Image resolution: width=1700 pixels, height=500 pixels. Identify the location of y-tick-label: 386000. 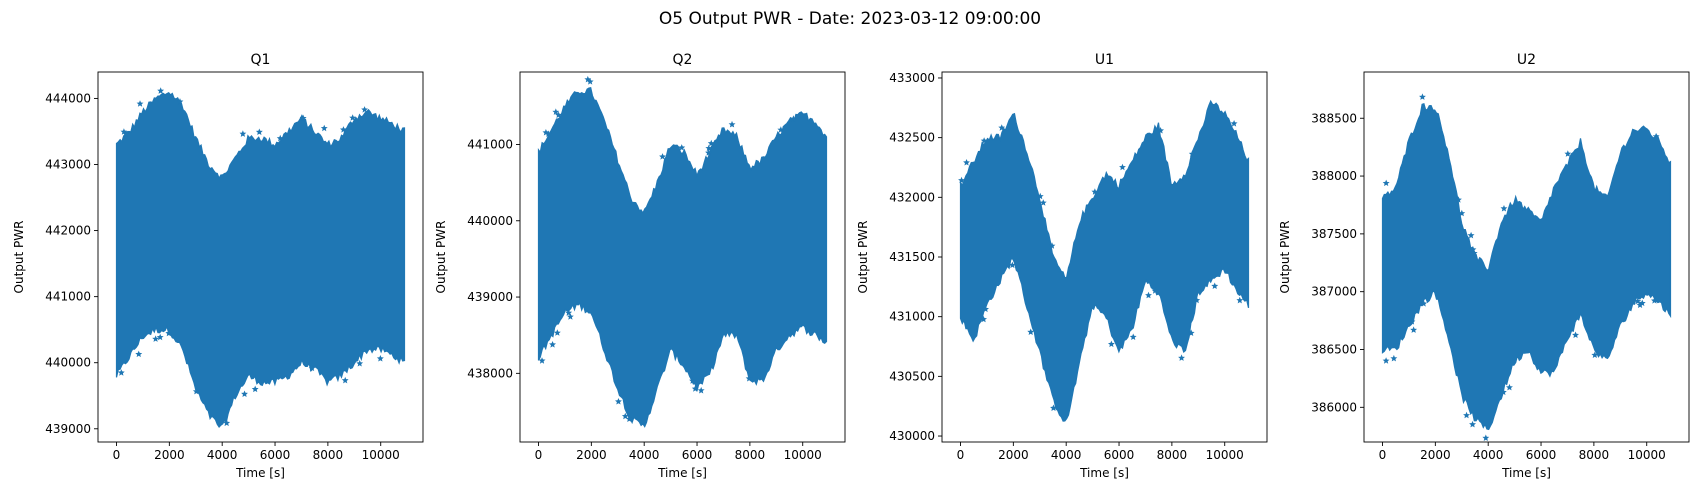
(1334, 407).